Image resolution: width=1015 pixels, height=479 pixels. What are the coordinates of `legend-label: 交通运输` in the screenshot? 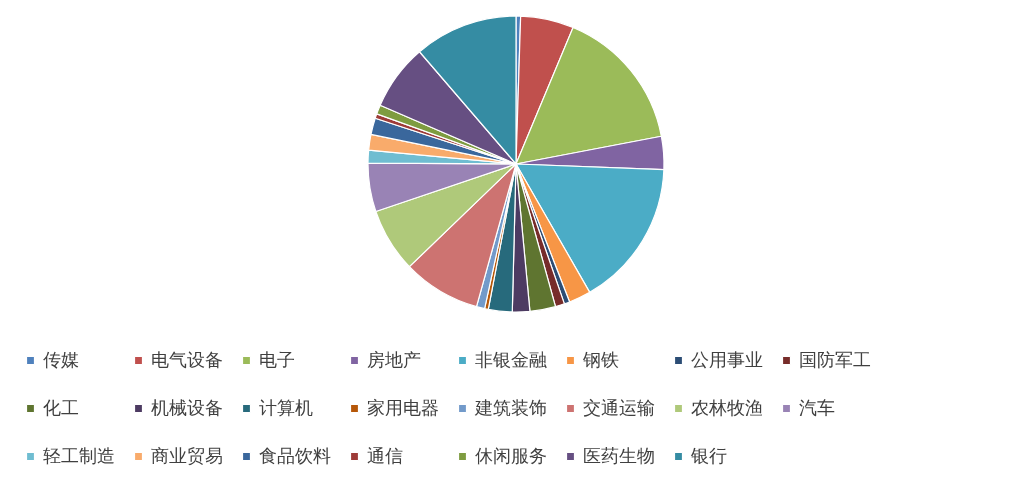 It's located at (619, 408).